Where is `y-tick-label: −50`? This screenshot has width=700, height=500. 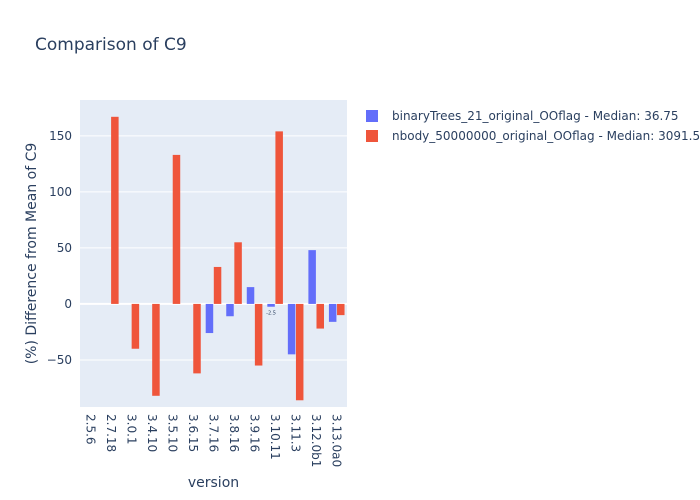
y-tick-label: −50 is located at coordinates (59, 360).